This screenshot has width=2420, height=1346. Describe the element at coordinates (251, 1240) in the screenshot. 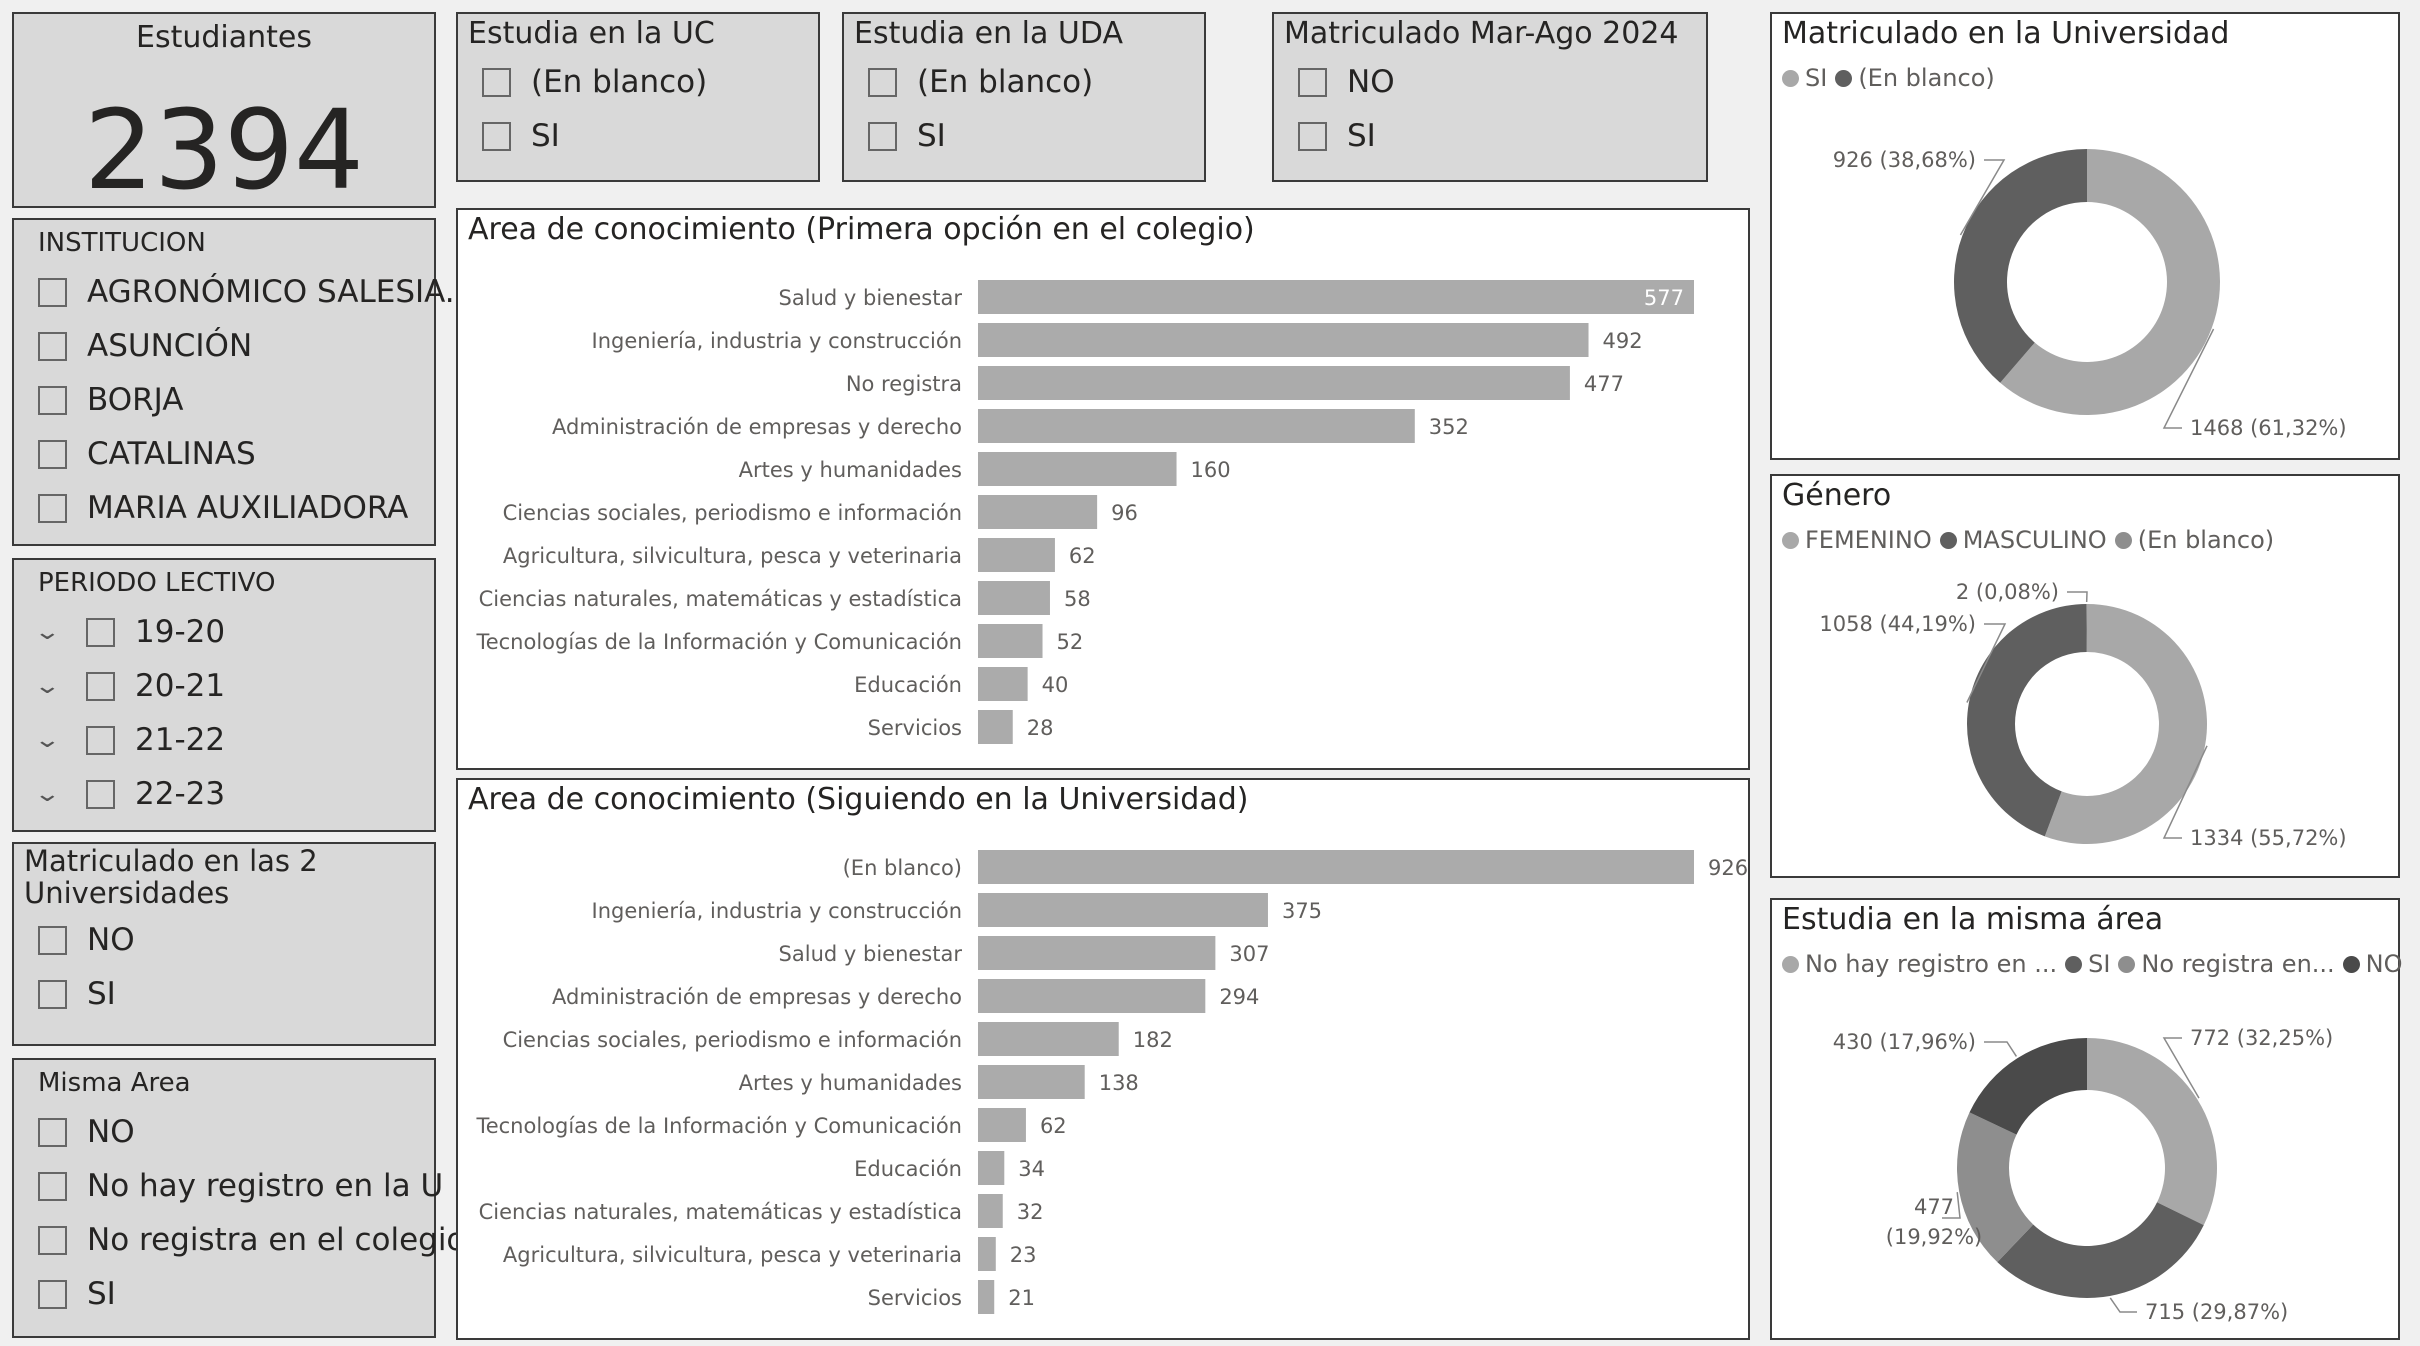

I see `slicer-option-no-registra: No registra en el colegio` at that location.